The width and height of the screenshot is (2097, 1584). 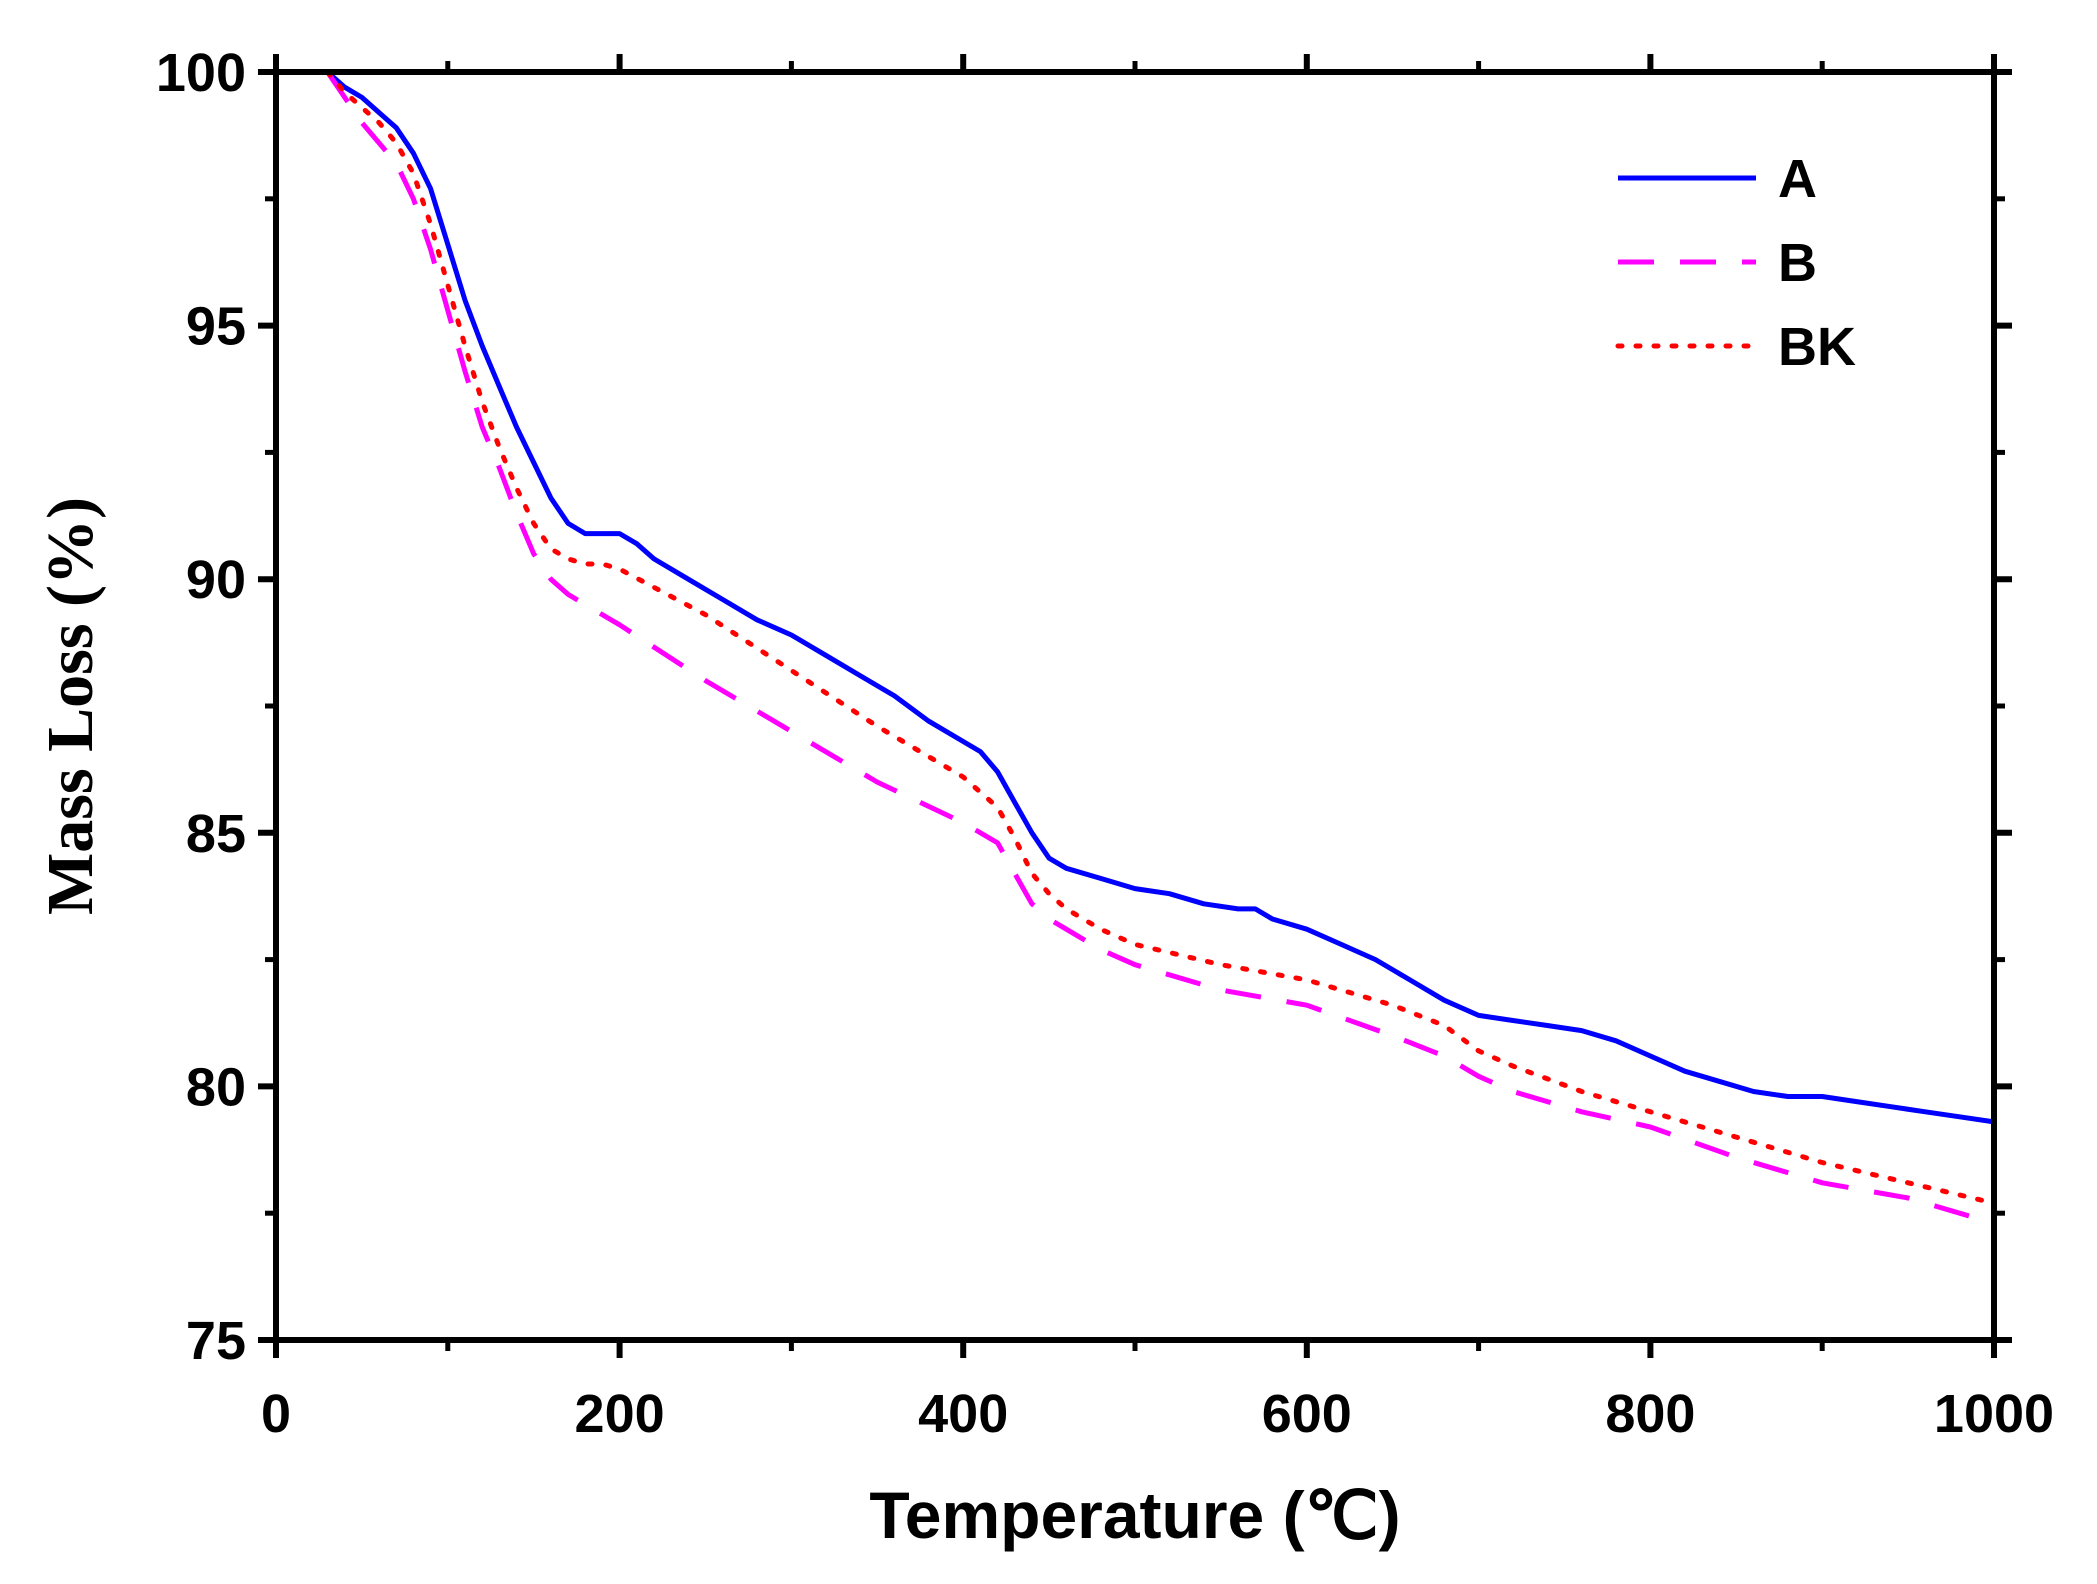 I want to click on y-tick-label: 85, so click(x=216, y=834).